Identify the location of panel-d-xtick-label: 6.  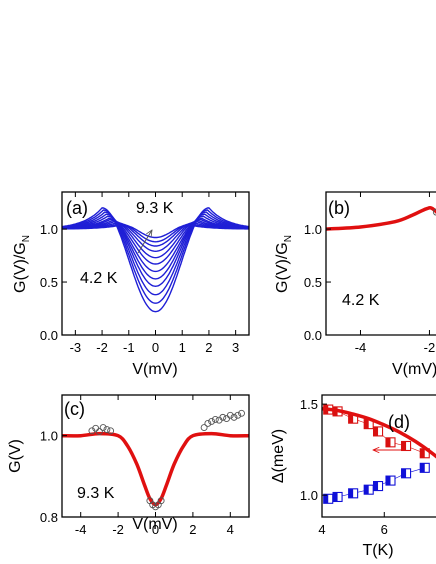
(384, 529).